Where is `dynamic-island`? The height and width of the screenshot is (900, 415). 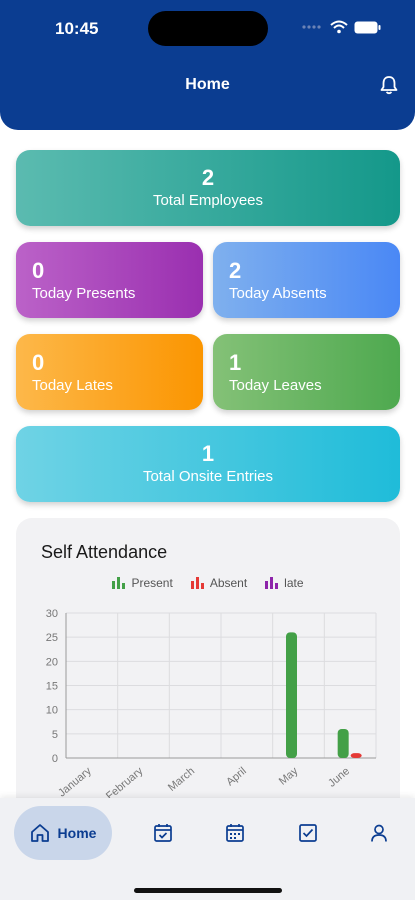
dynamic-island is located at coordinates (208, 28).